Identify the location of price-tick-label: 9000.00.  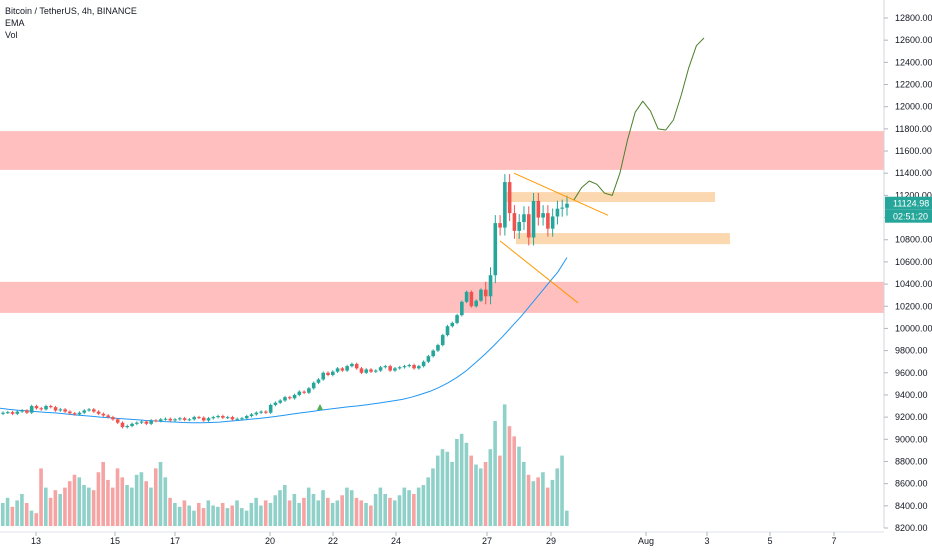
(911, 439).